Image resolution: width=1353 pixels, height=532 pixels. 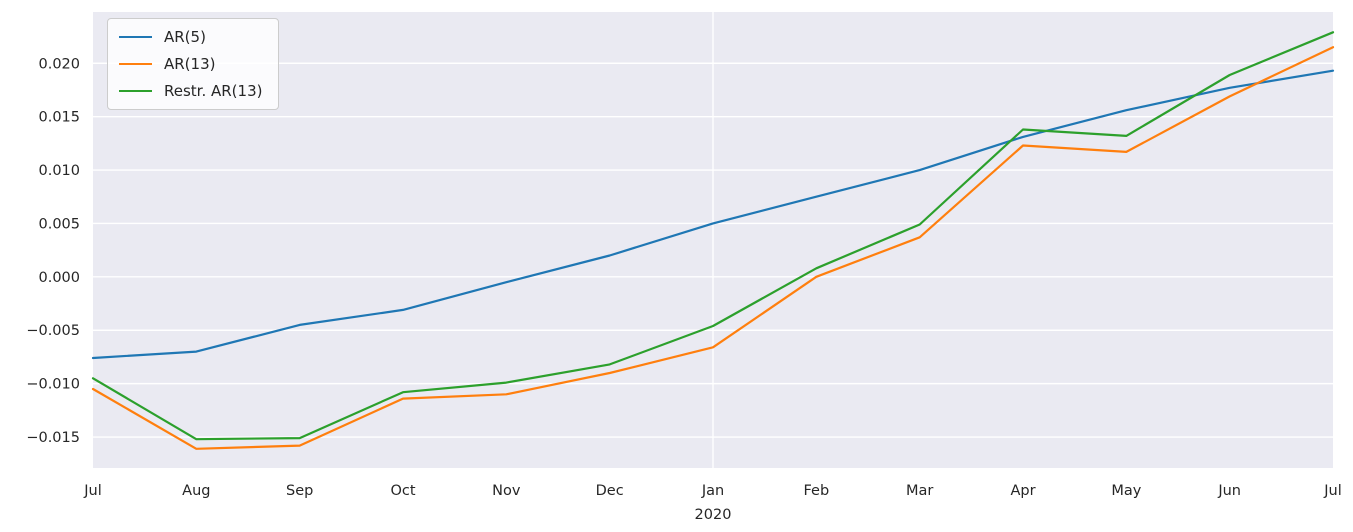 I want to click on legend-item-ar-5: AR(5), so click(x=190, y=37).